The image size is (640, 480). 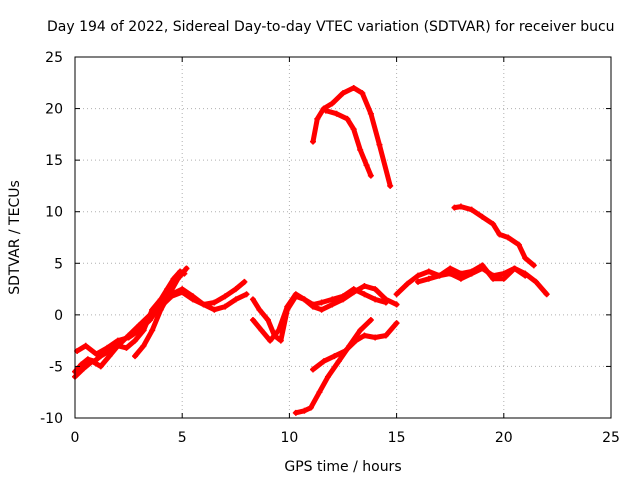 What do you see at coordinates (15, 237) in the screenshot?
I see `y-axis-label: SDTVAR / TECUs` at bounding box center [15, 237].